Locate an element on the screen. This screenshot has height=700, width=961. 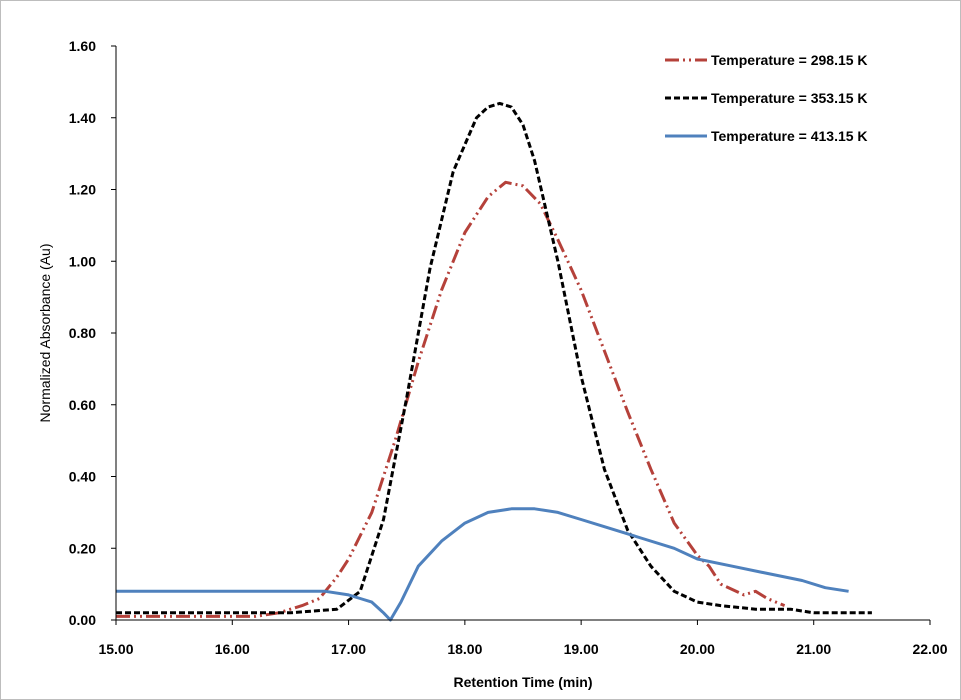
x-tick-label: 22.00 is located at coordinates (929, 649).